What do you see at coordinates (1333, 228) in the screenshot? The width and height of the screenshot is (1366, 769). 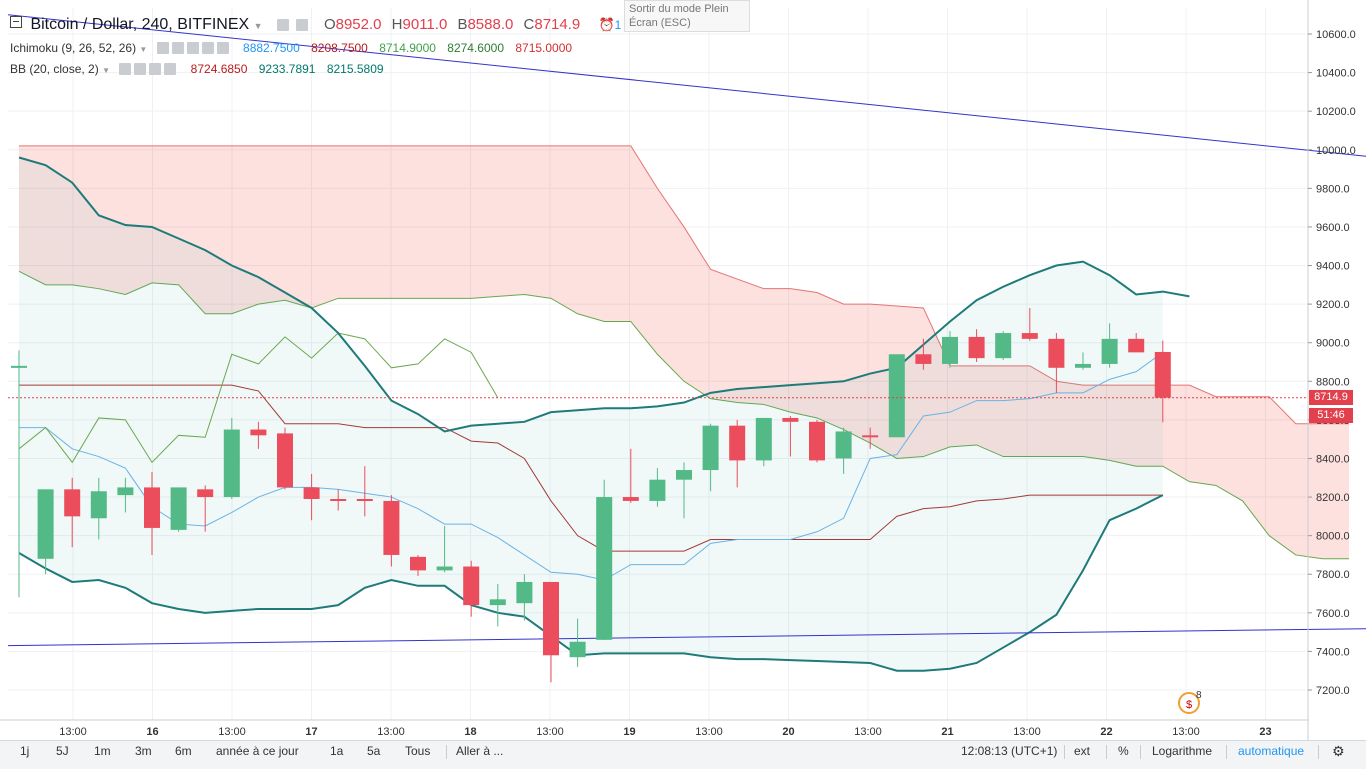 I see `price-tick-label: 9600.0` at bounding box center [1333, 228].